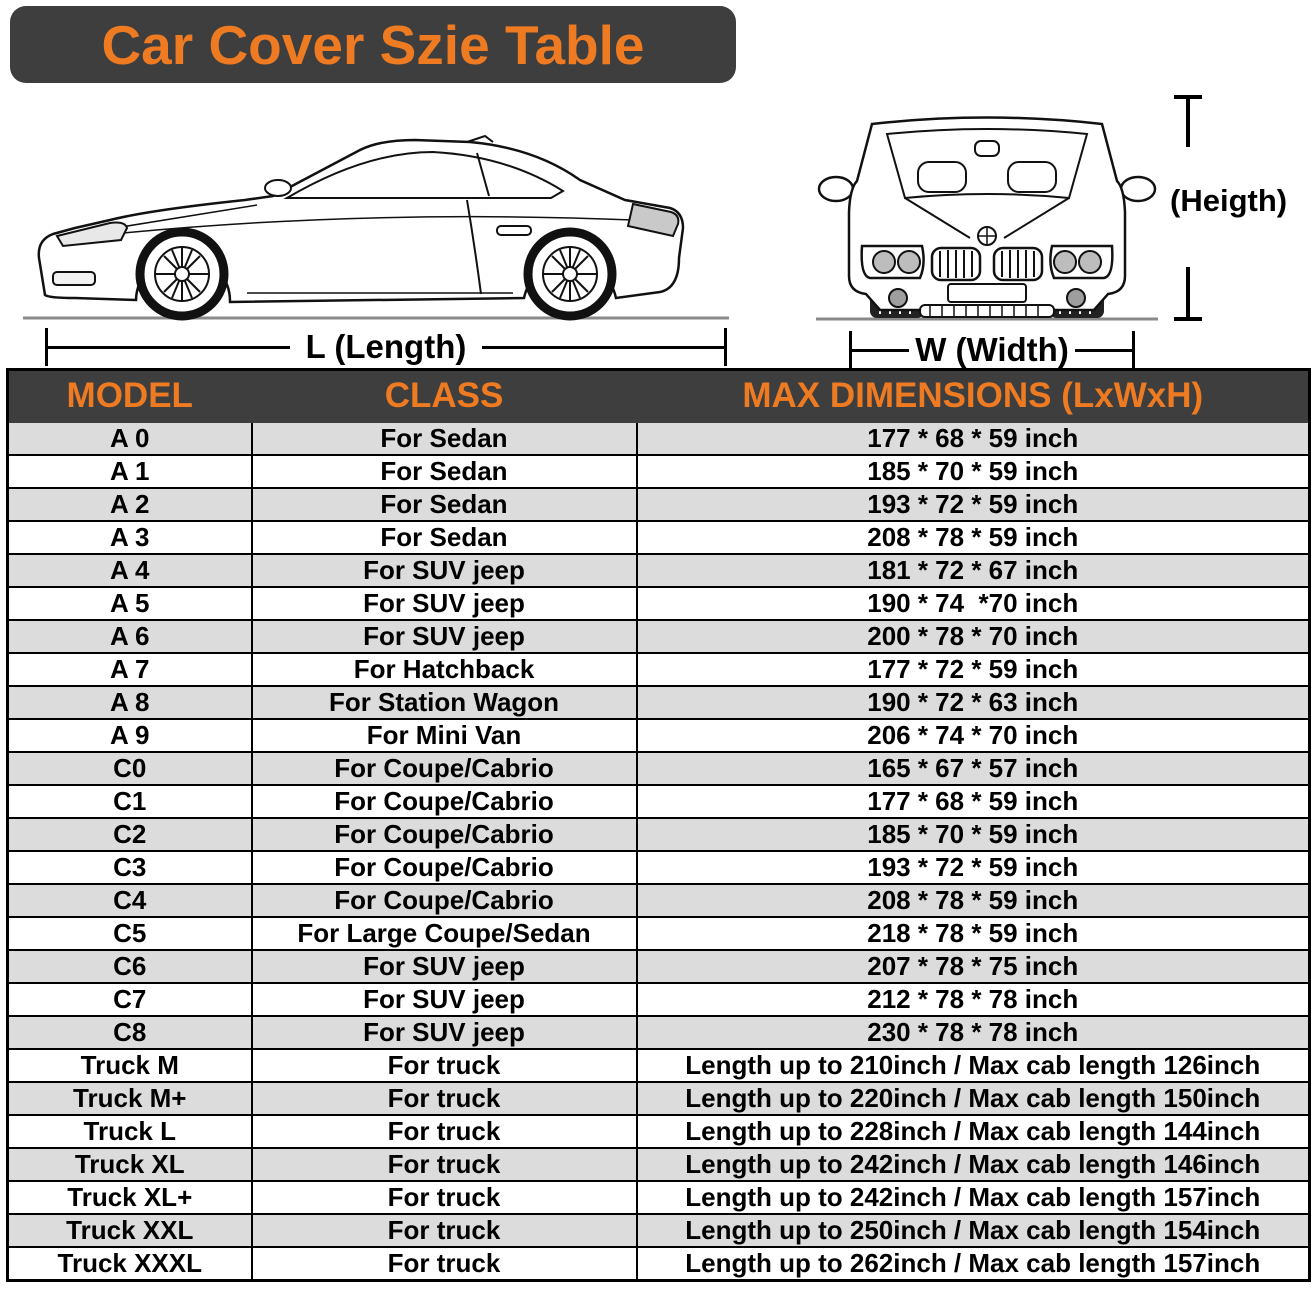 Image resolution: width=1314 pixels, height=1295 pixels. Describe the element at coordinates (129, 636) in the screenshot. I see `model-cell: A 6` at that location.